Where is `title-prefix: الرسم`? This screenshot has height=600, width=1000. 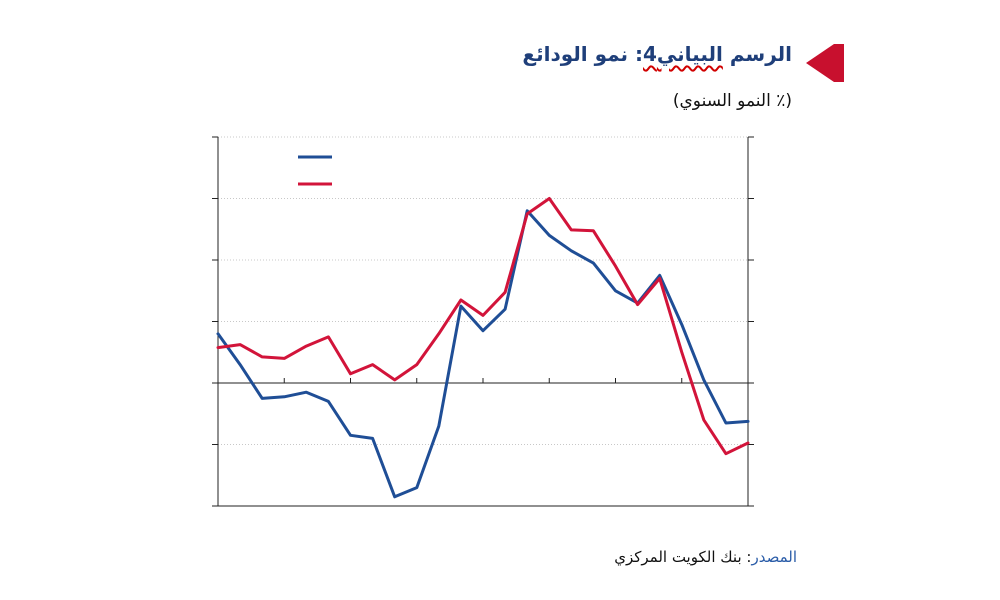
title-prefix: الرسم is located at coordinates (757, 54).